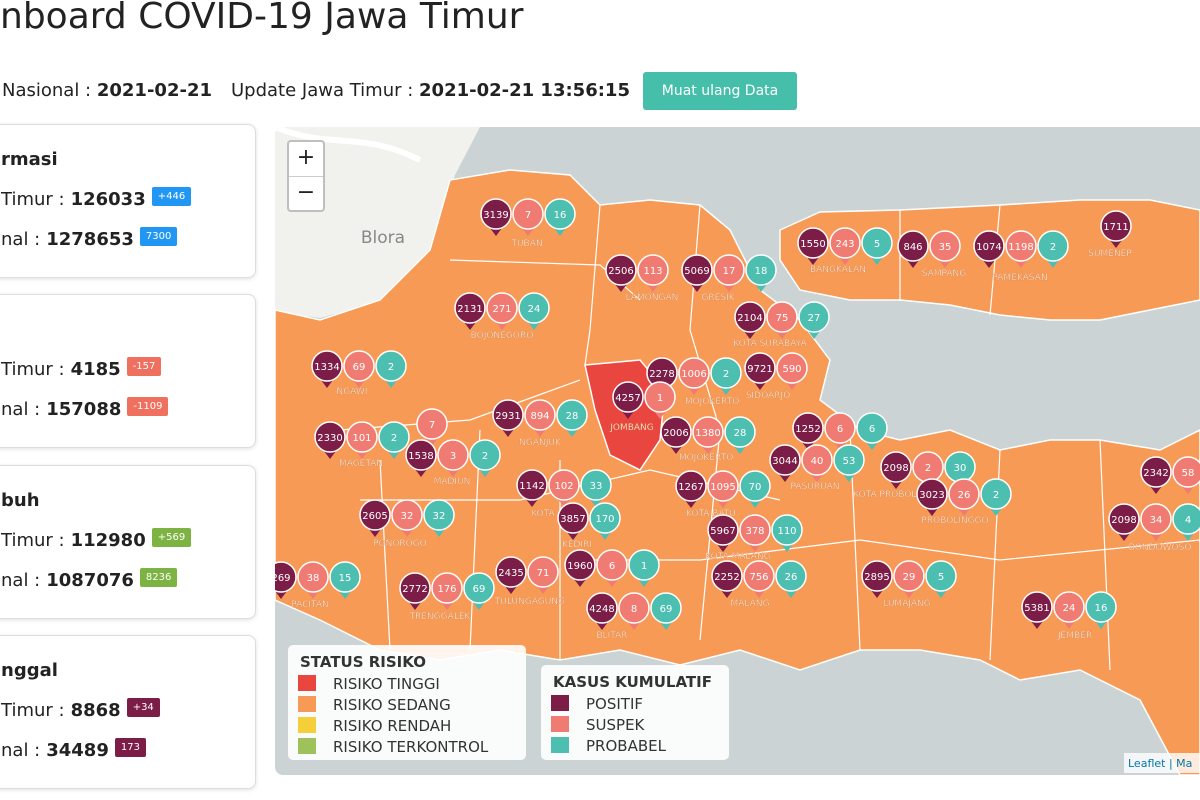 The image size is (1200, 800). I want to click on row-badge: 7300, so click(158, 236).